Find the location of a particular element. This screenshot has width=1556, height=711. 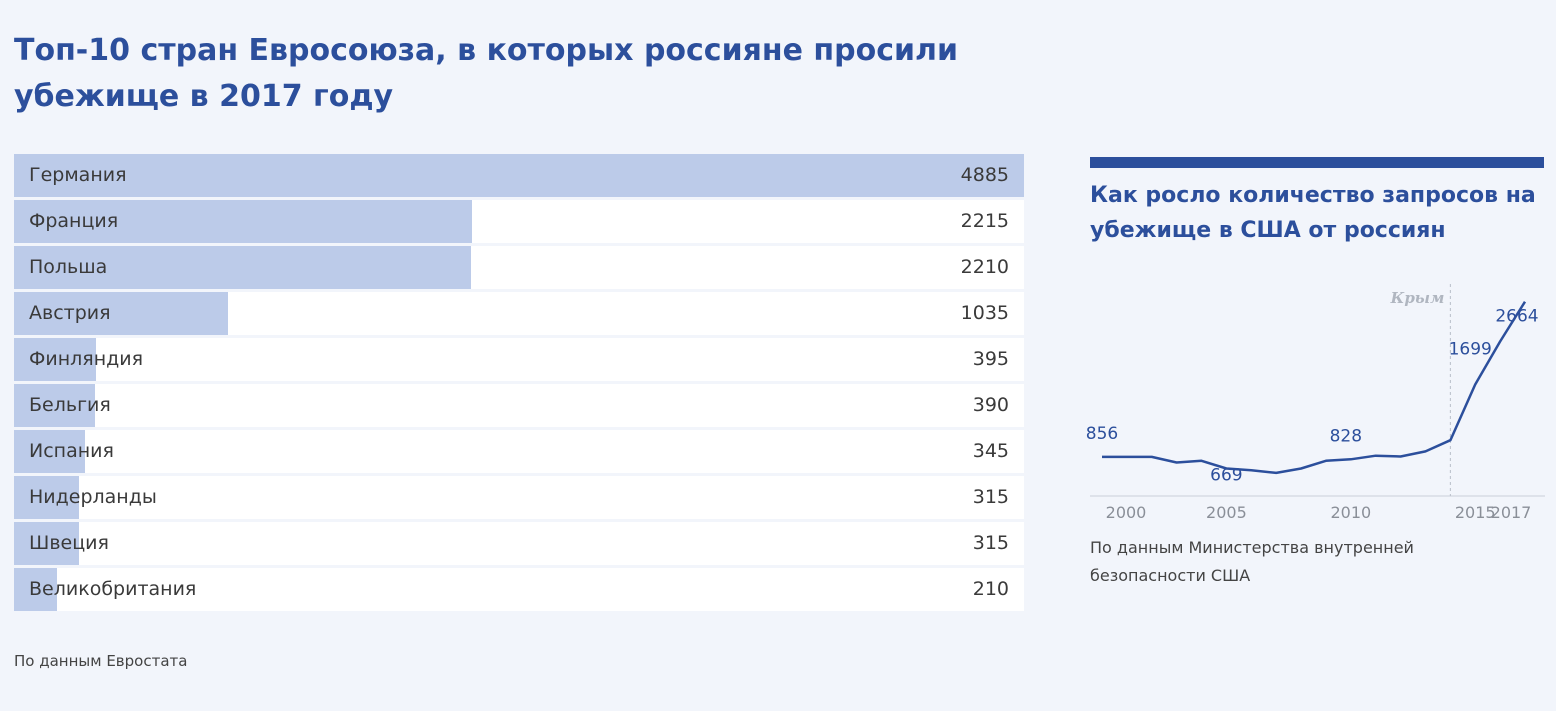

bar-label: Финляндия is located at coordinates (86, 359).